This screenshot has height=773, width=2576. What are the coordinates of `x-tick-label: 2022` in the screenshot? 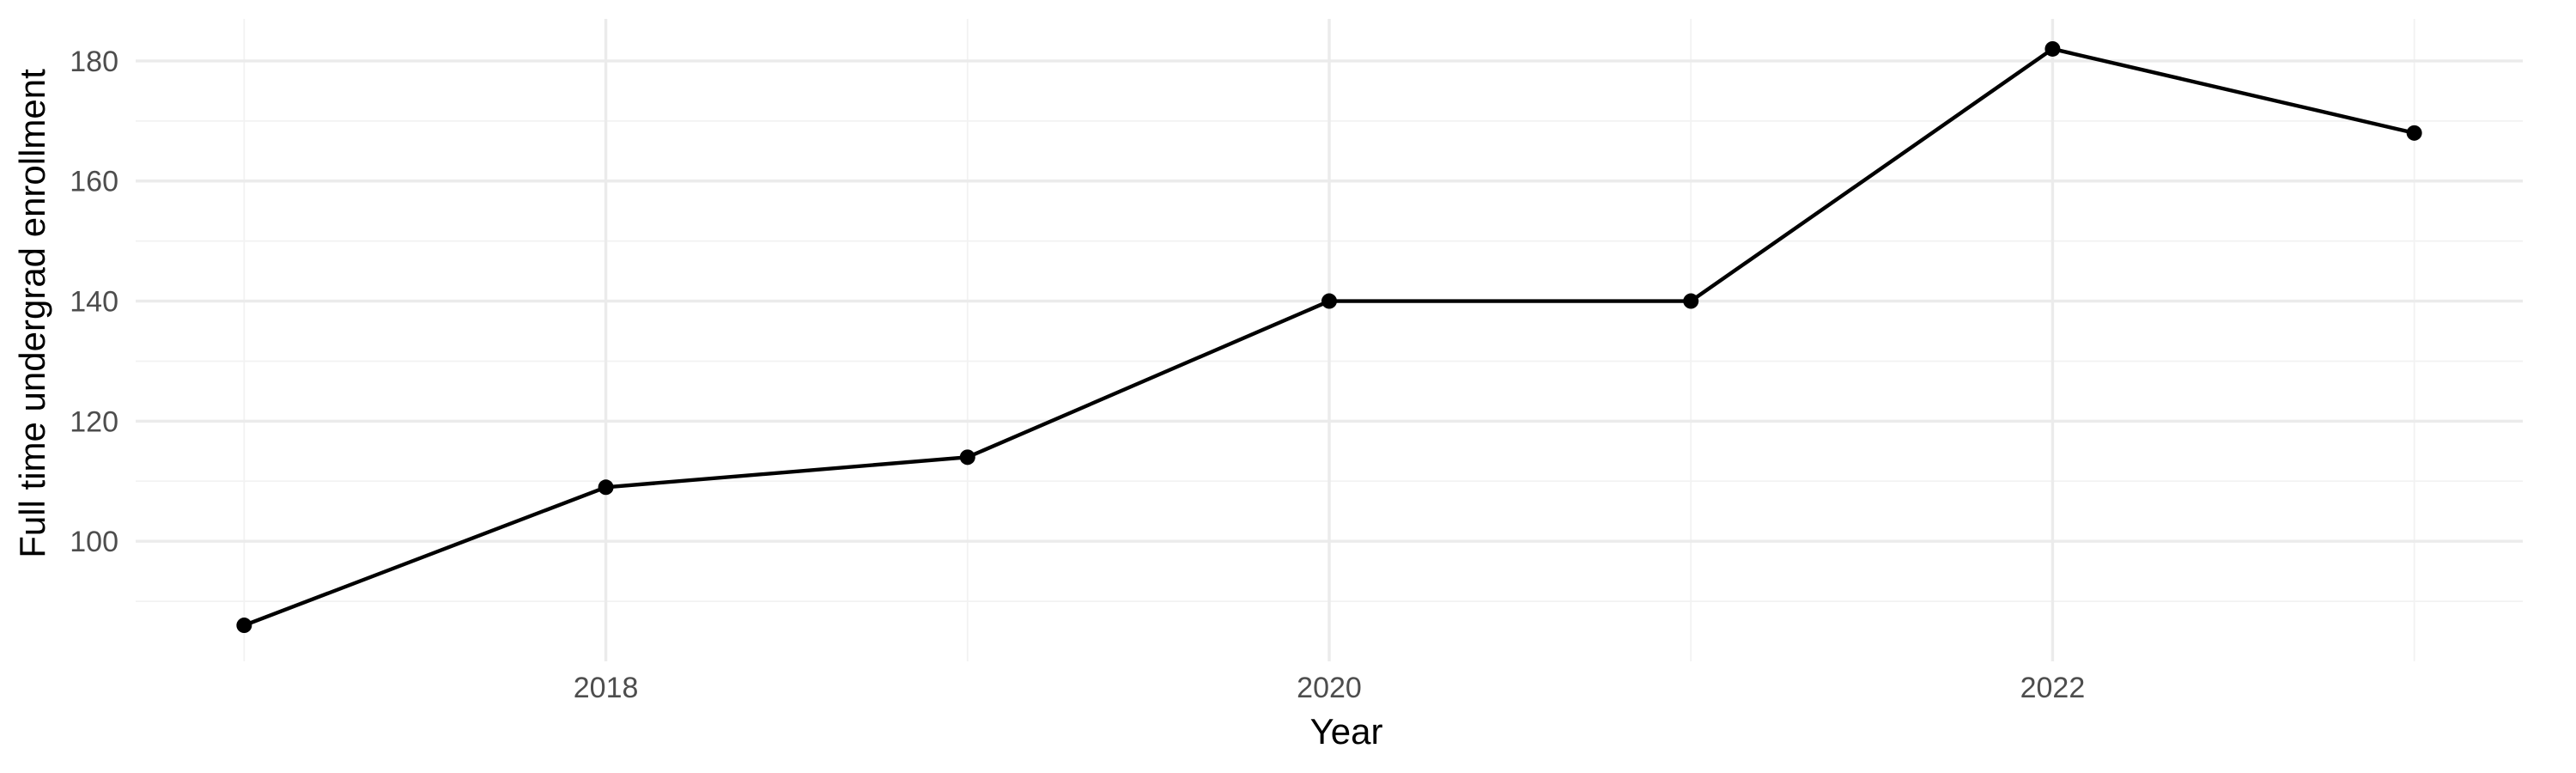 It's located at (2053, 688).